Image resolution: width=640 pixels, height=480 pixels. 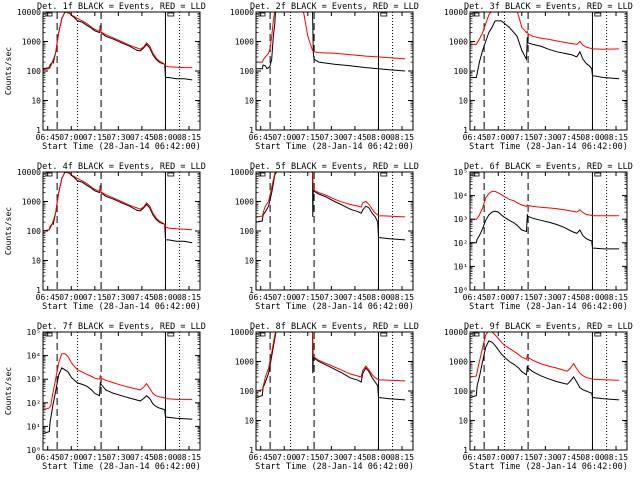 What do you see at coordinates (461, 219) in the screenshot?
I see `y-tick-label: 10³` at bounding box center [461, 219].